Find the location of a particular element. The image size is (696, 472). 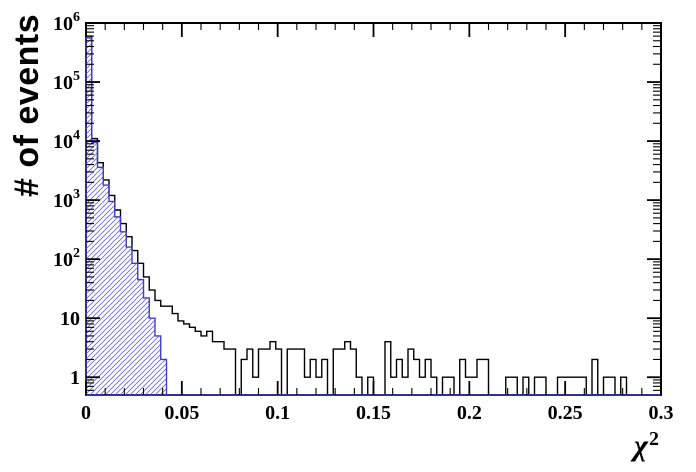

x-axis-title-chi: χ is located at coordinates (641, 445).